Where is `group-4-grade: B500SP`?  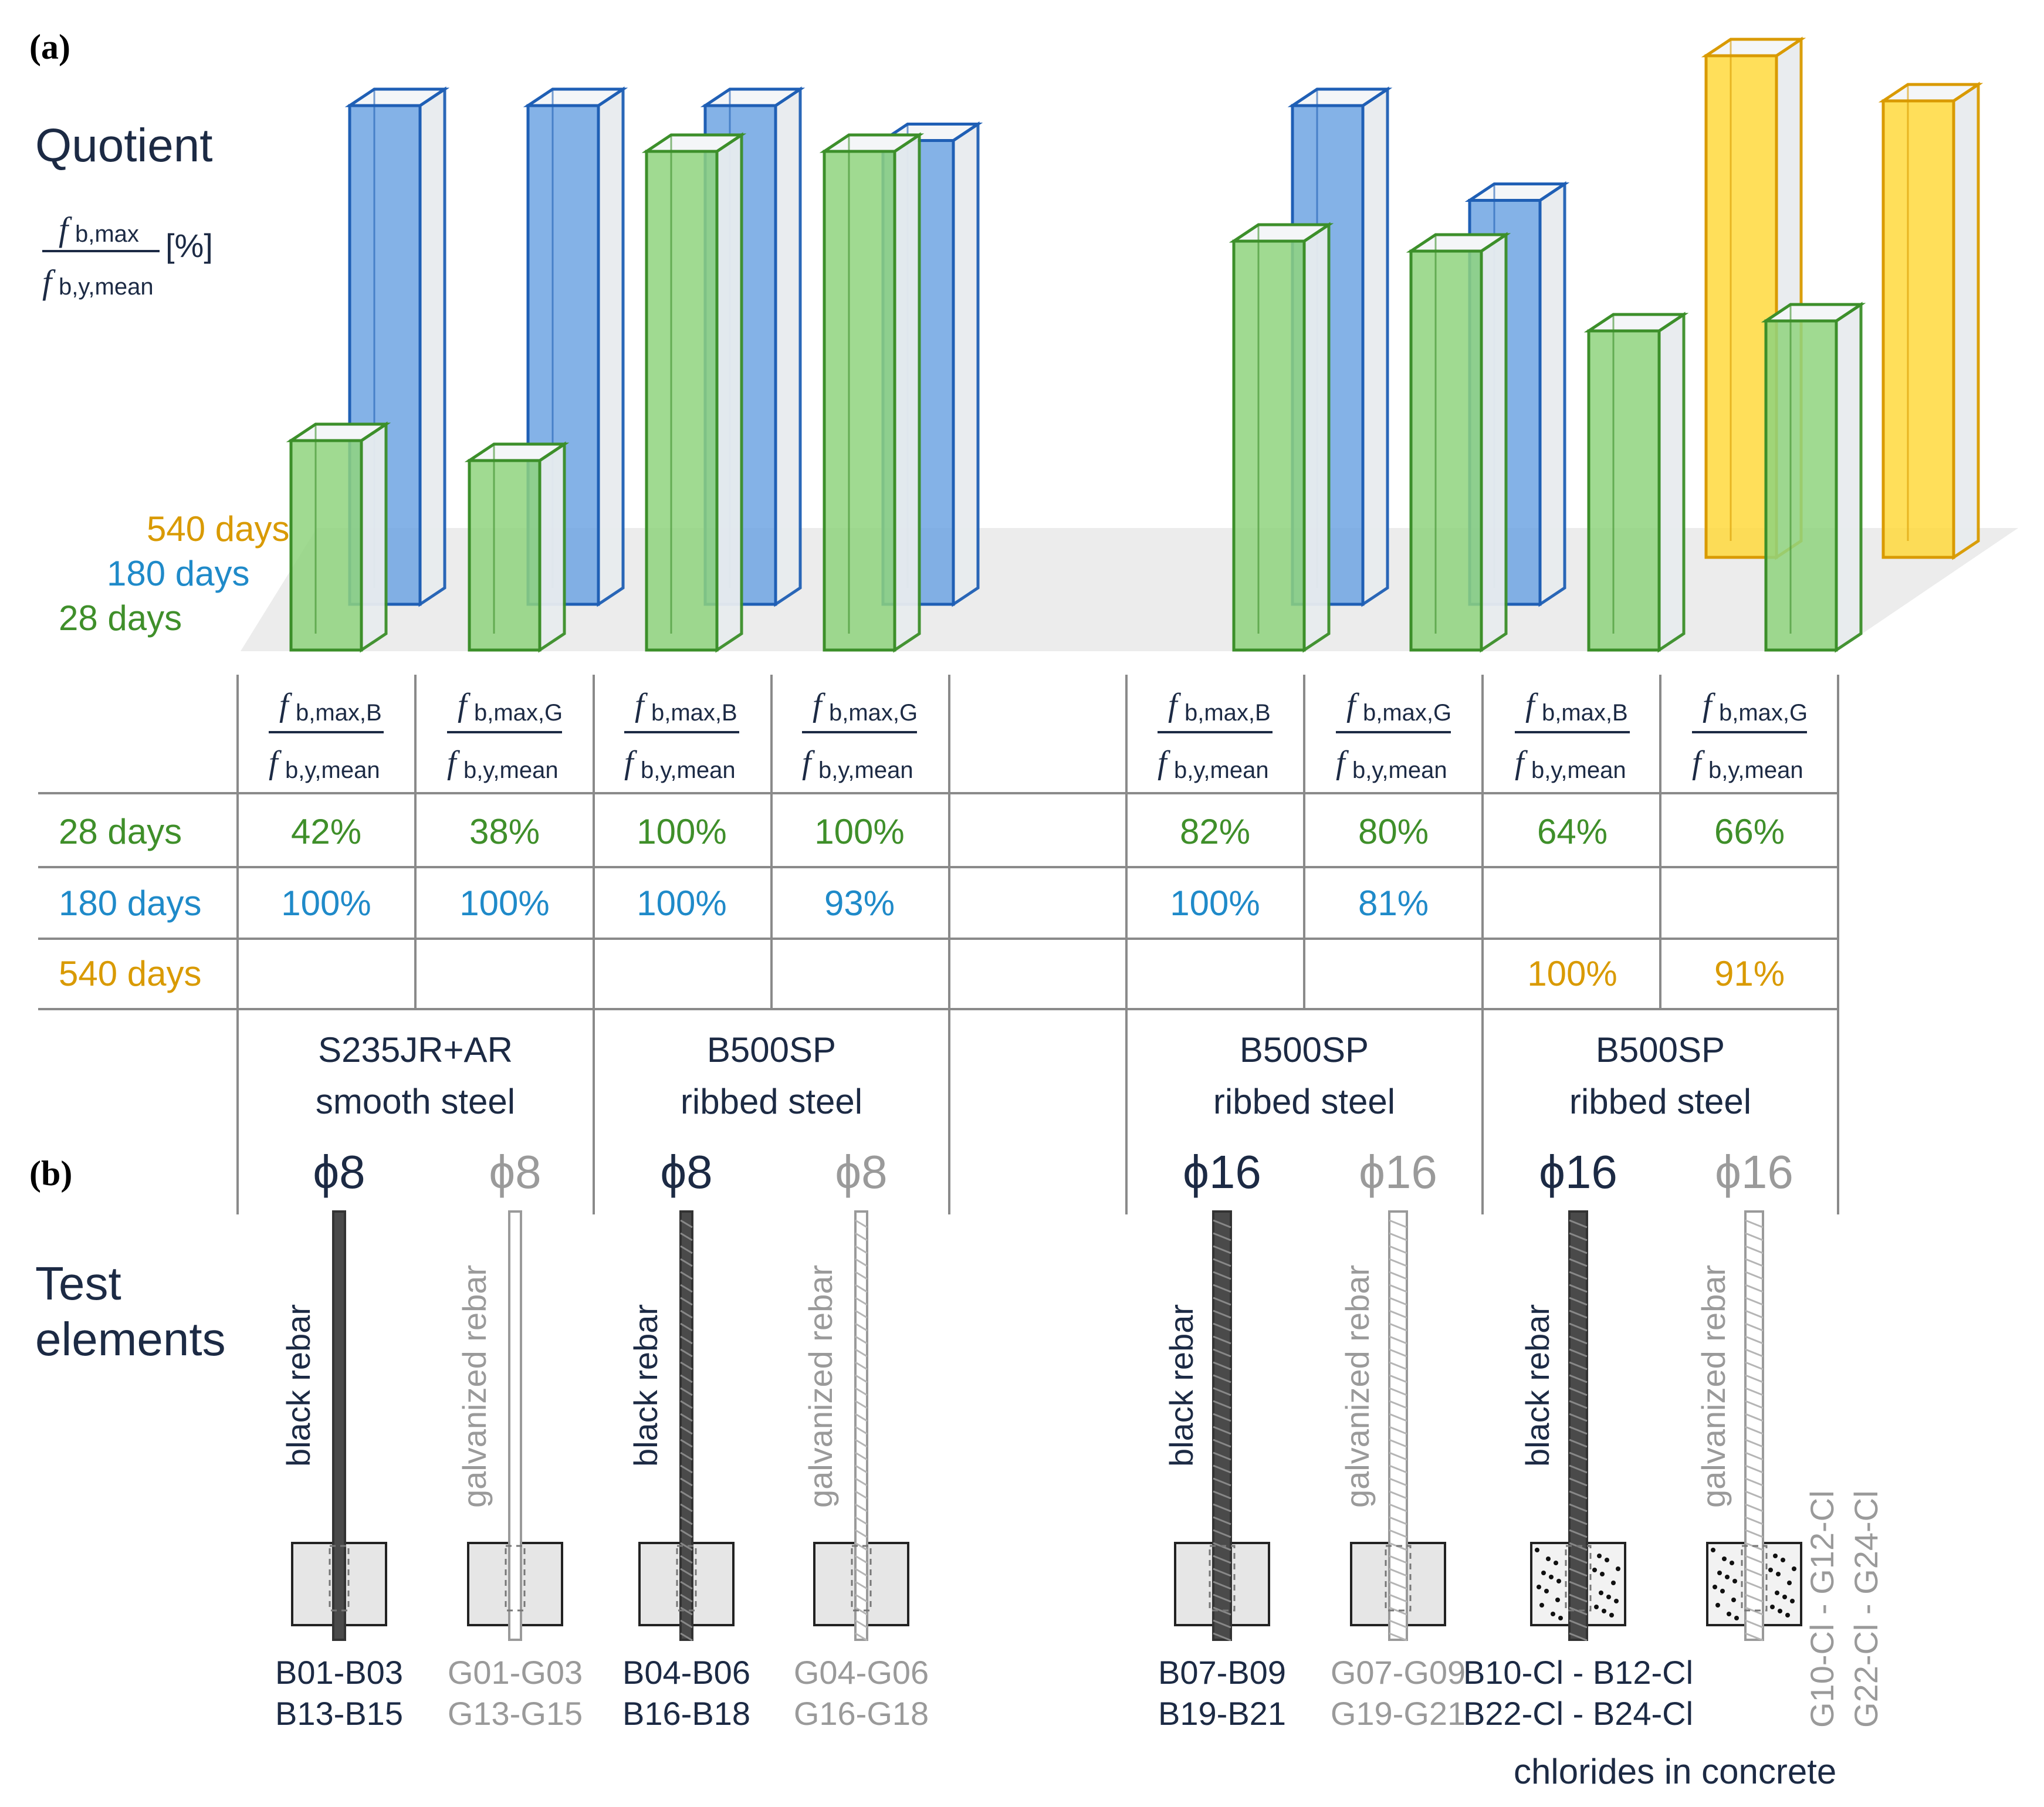 group-4-grade: B500SP is located at coordinates (1660, 1050).